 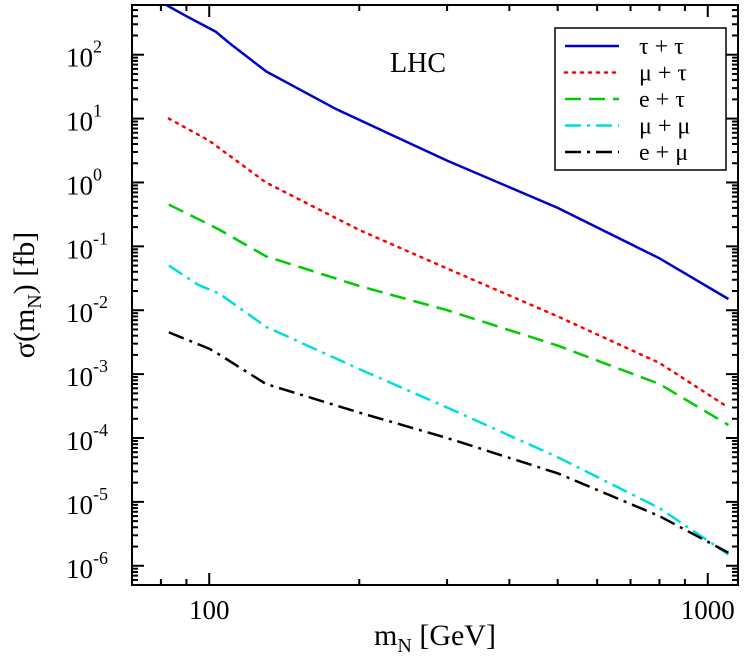 I want to click on y-tick-label: 10 -4, so click(x=87, y=438).